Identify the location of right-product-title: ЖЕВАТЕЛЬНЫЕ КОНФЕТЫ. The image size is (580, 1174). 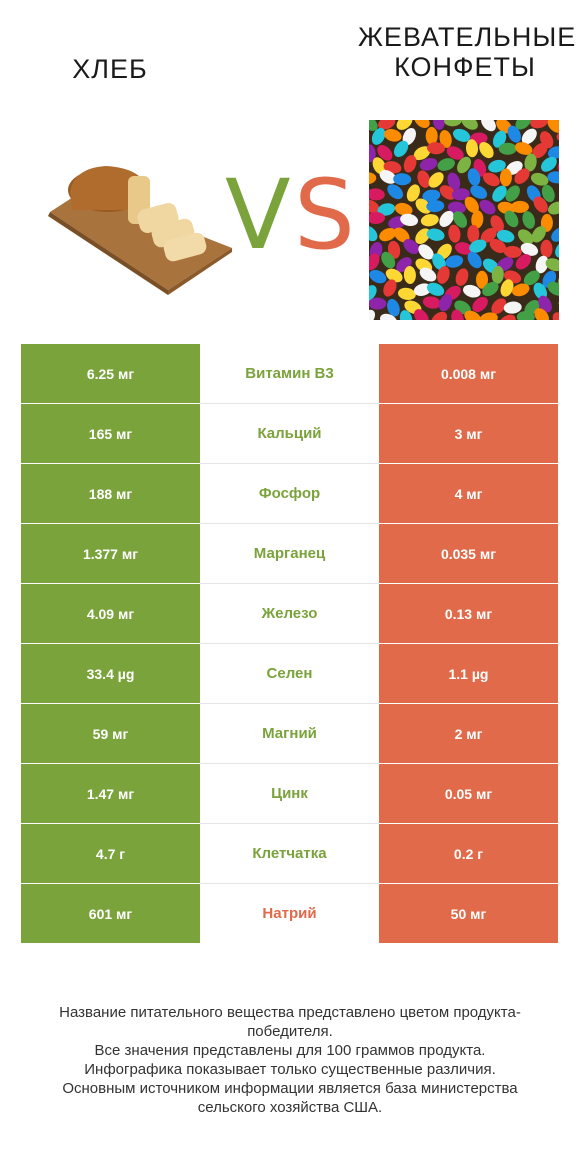
(467, 52).